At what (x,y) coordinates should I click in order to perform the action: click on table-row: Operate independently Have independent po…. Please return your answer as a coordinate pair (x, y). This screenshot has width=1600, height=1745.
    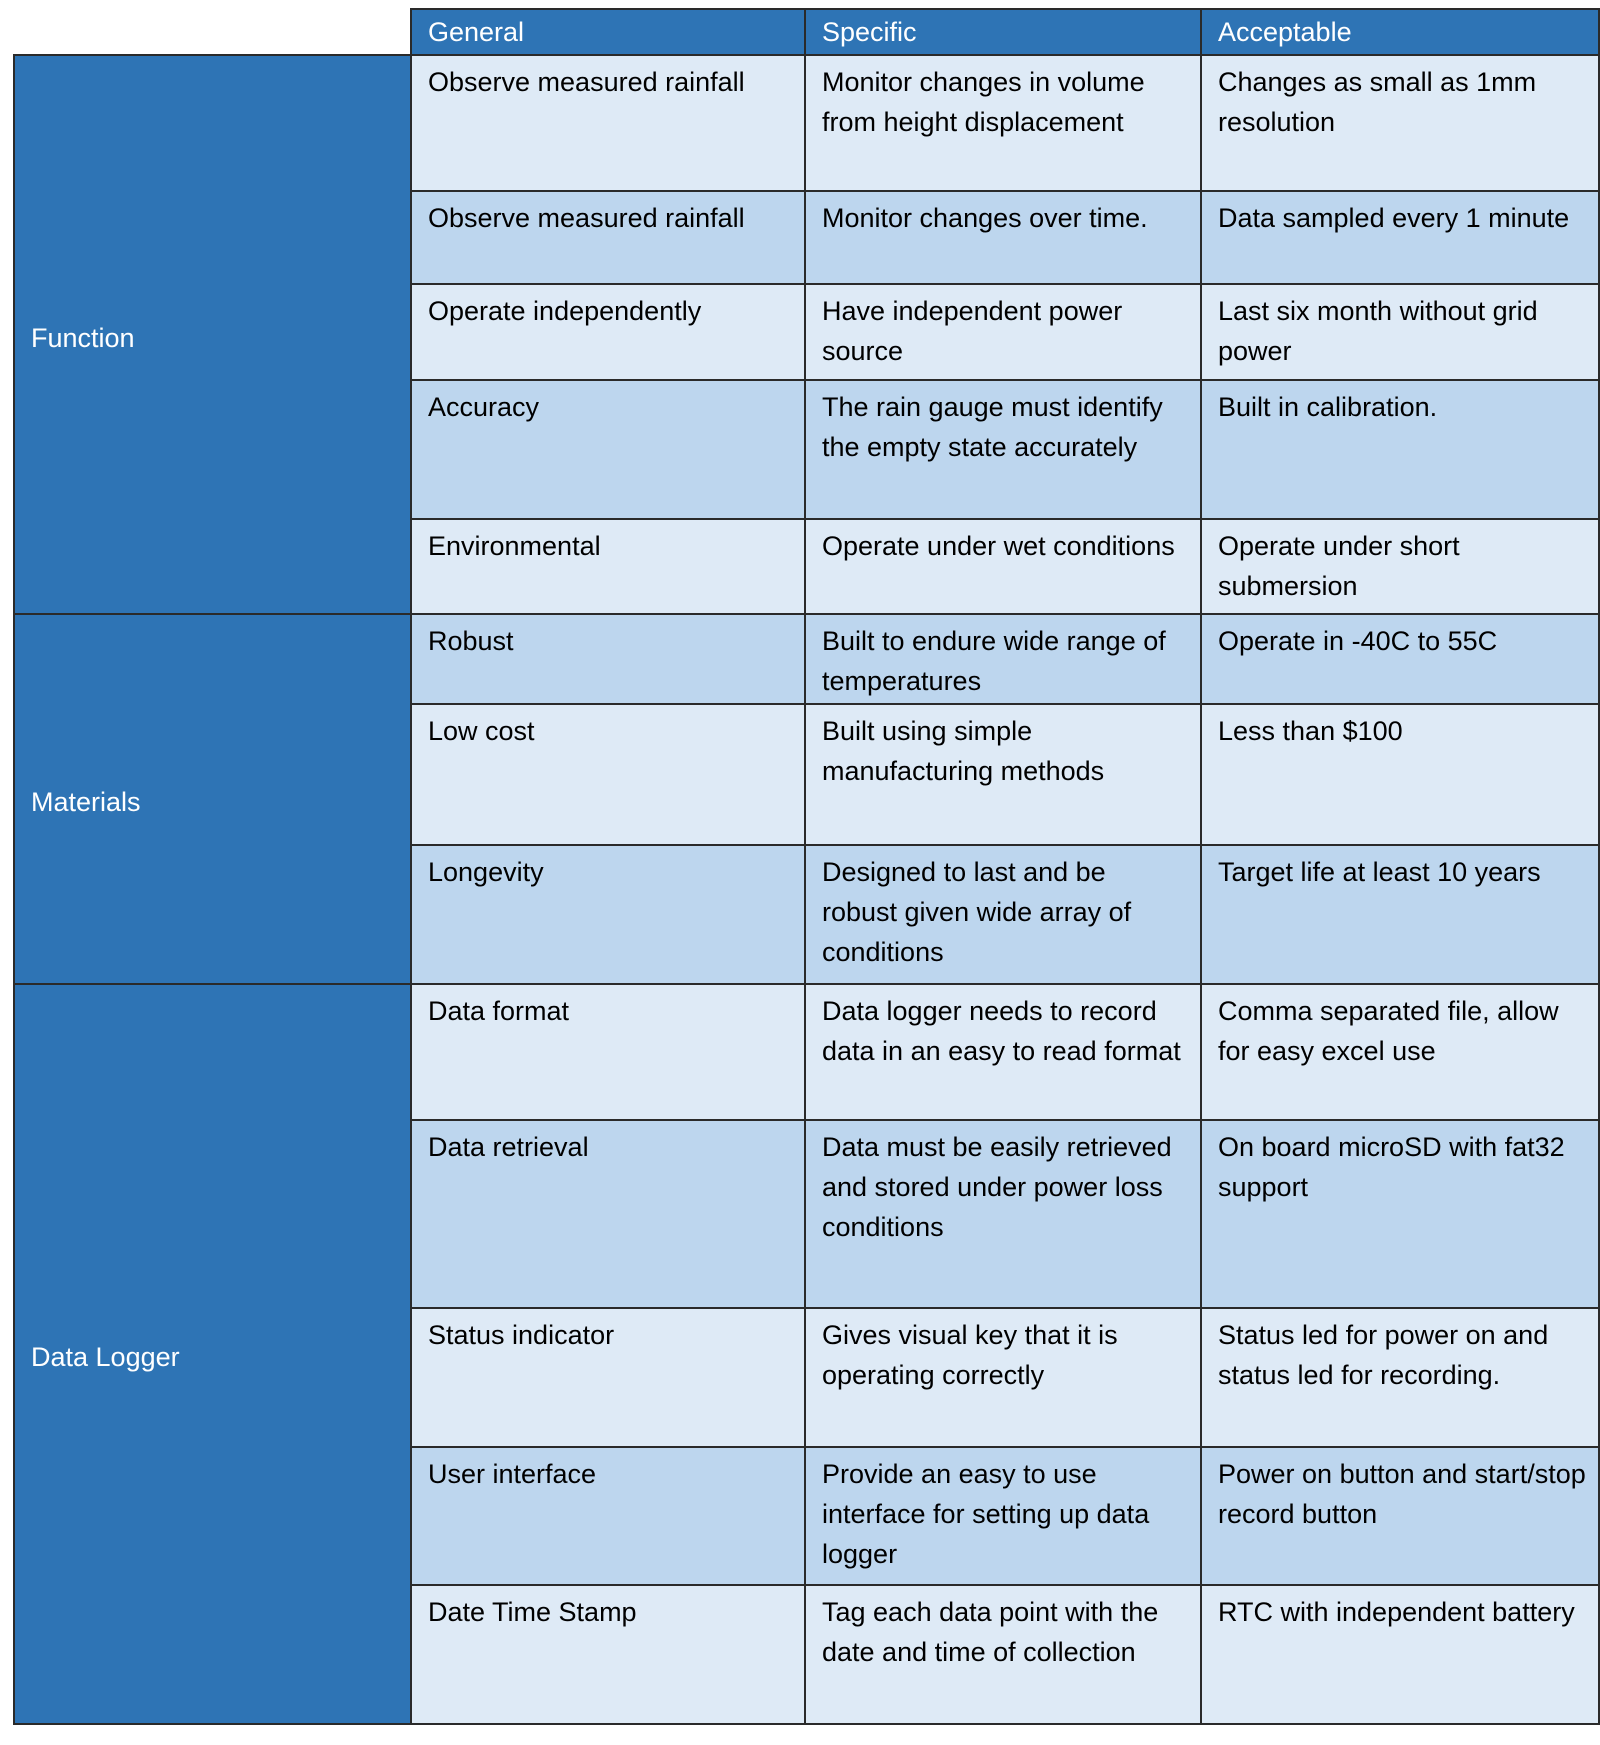
    Looking at the image, I should click on (807, 332).